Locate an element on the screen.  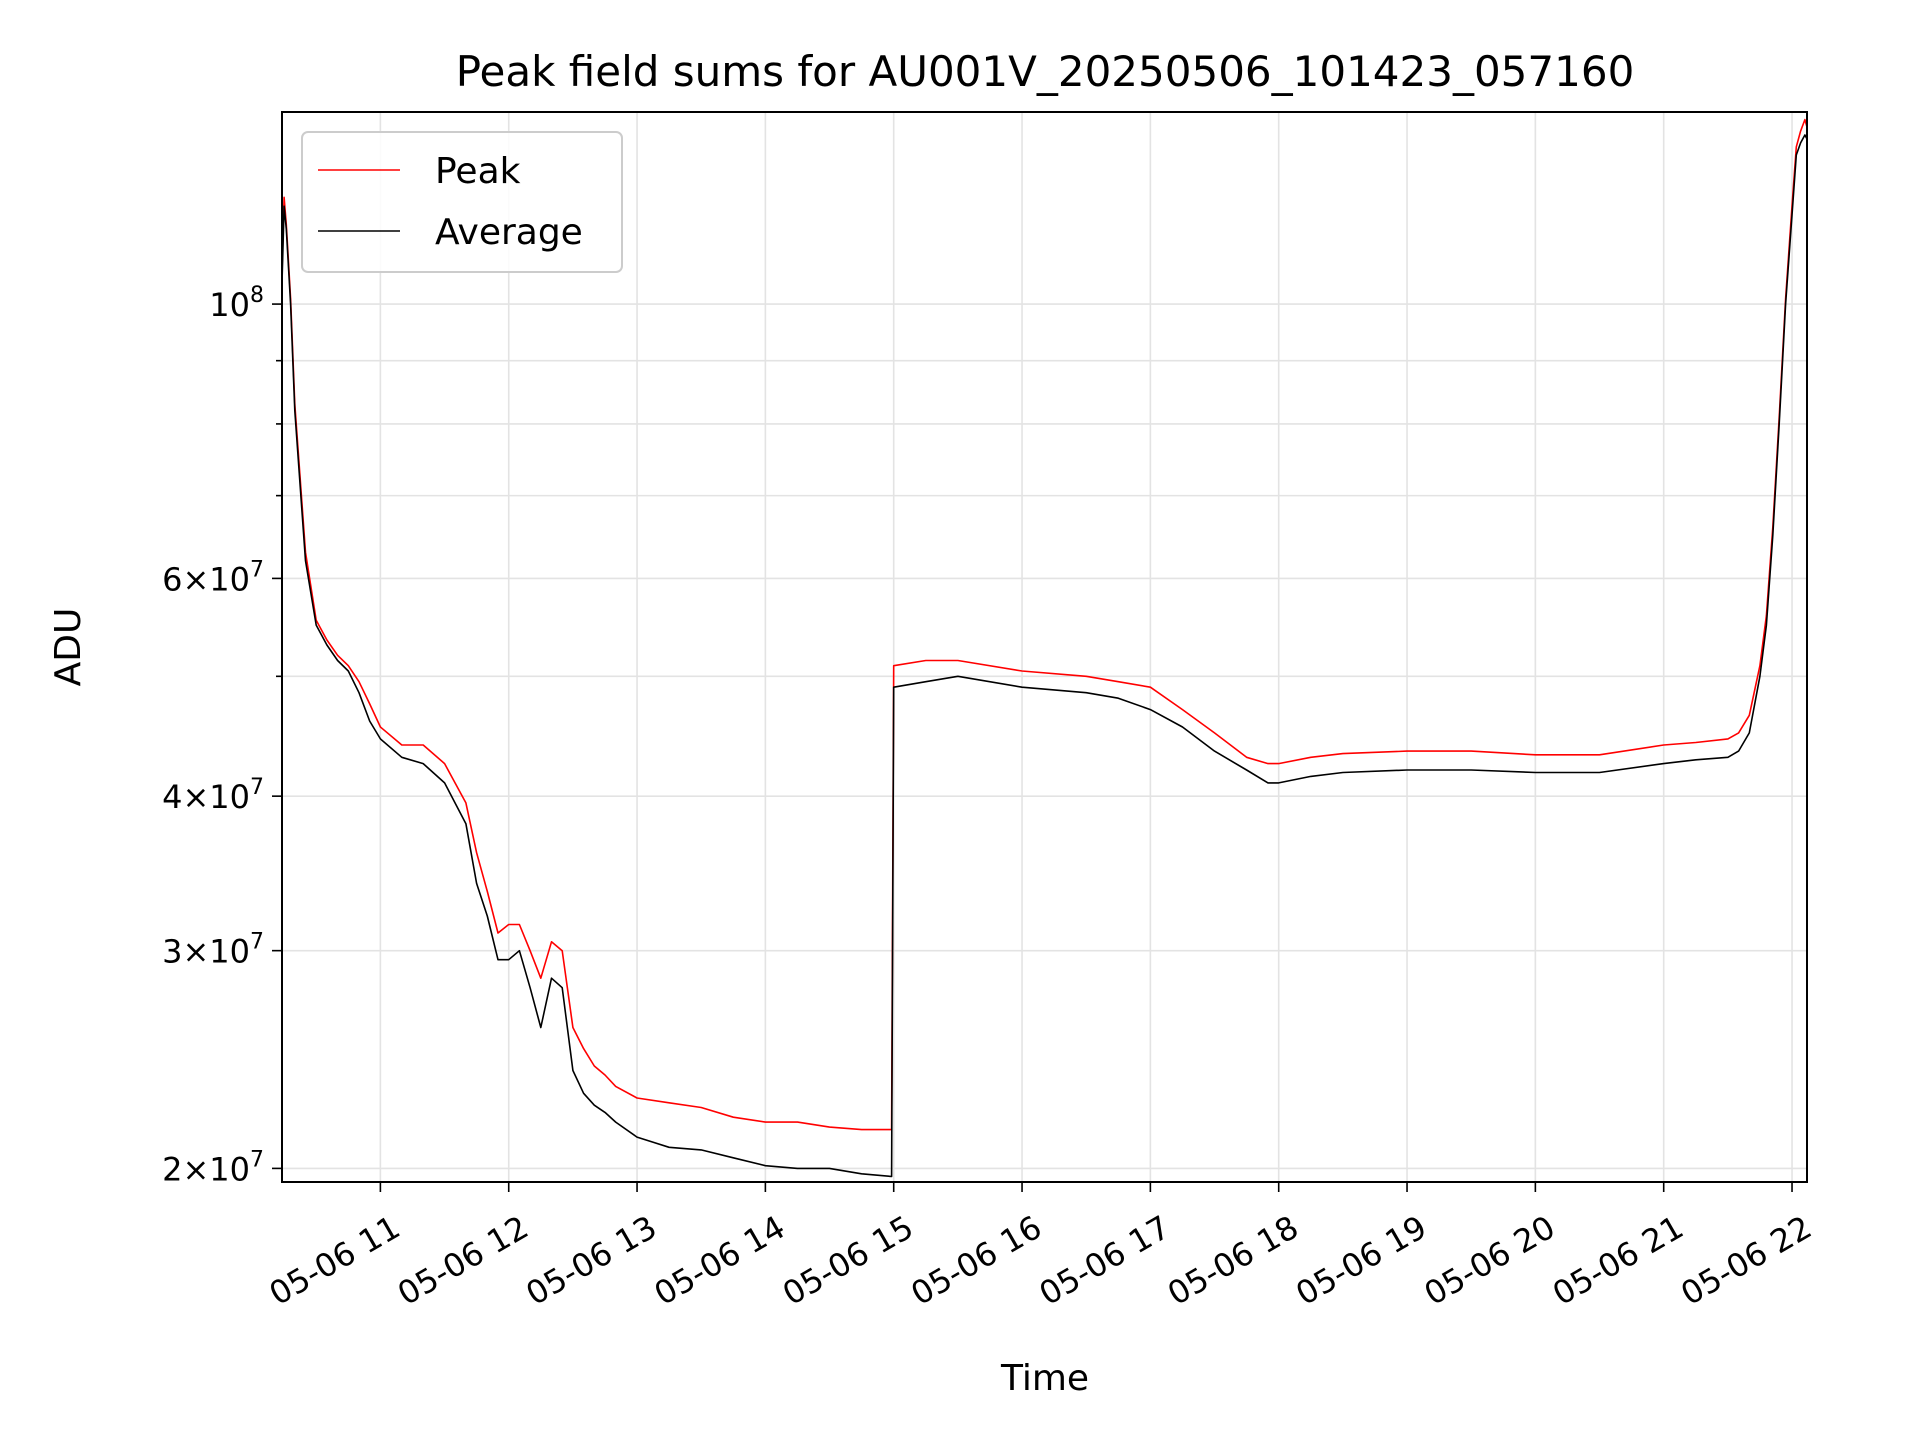
legend: Peak Average is located at coordinates (462, 202).